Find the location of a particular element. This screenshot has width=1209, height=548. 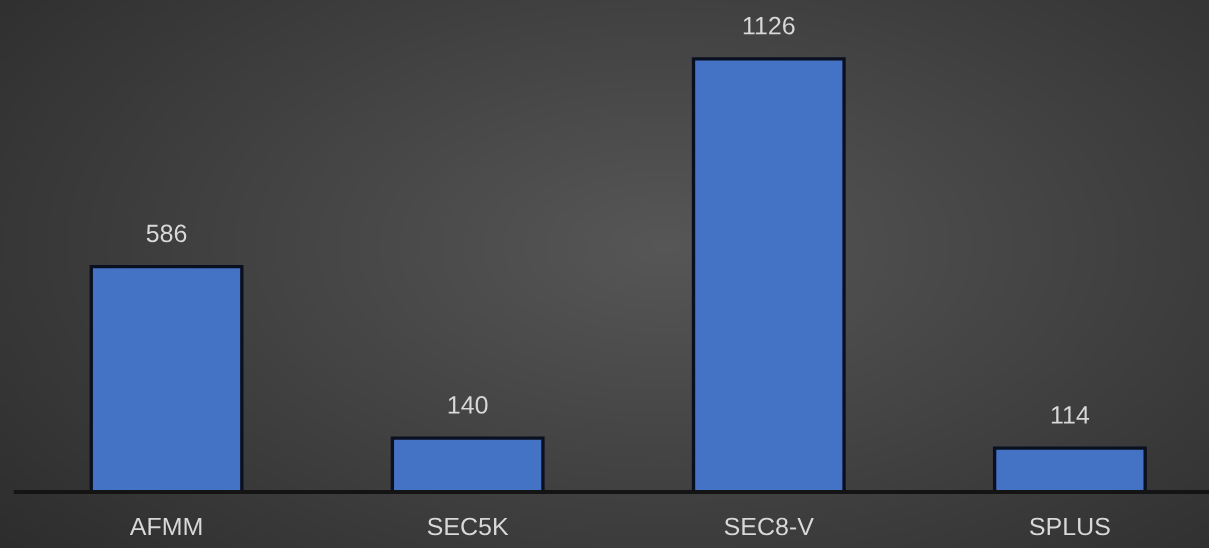

x-tick-label: AFMM is located at coordinates (165, 526).